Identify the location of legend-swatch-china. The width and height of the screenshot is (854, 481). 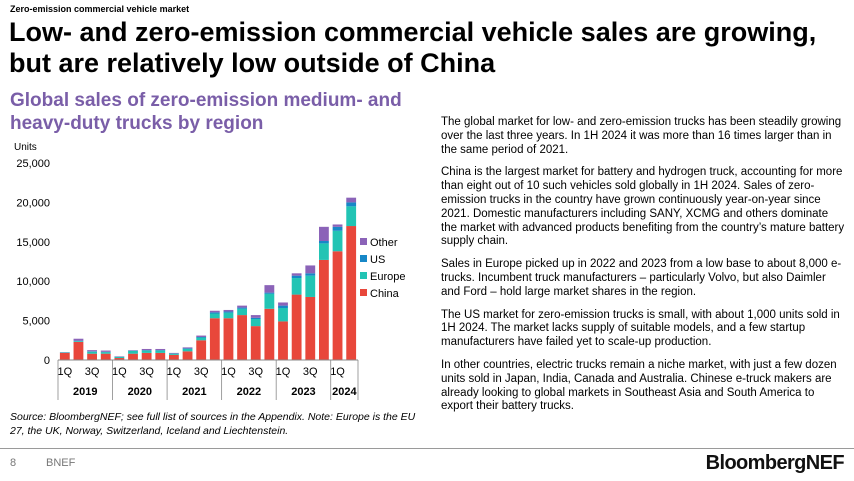
(363, 292).